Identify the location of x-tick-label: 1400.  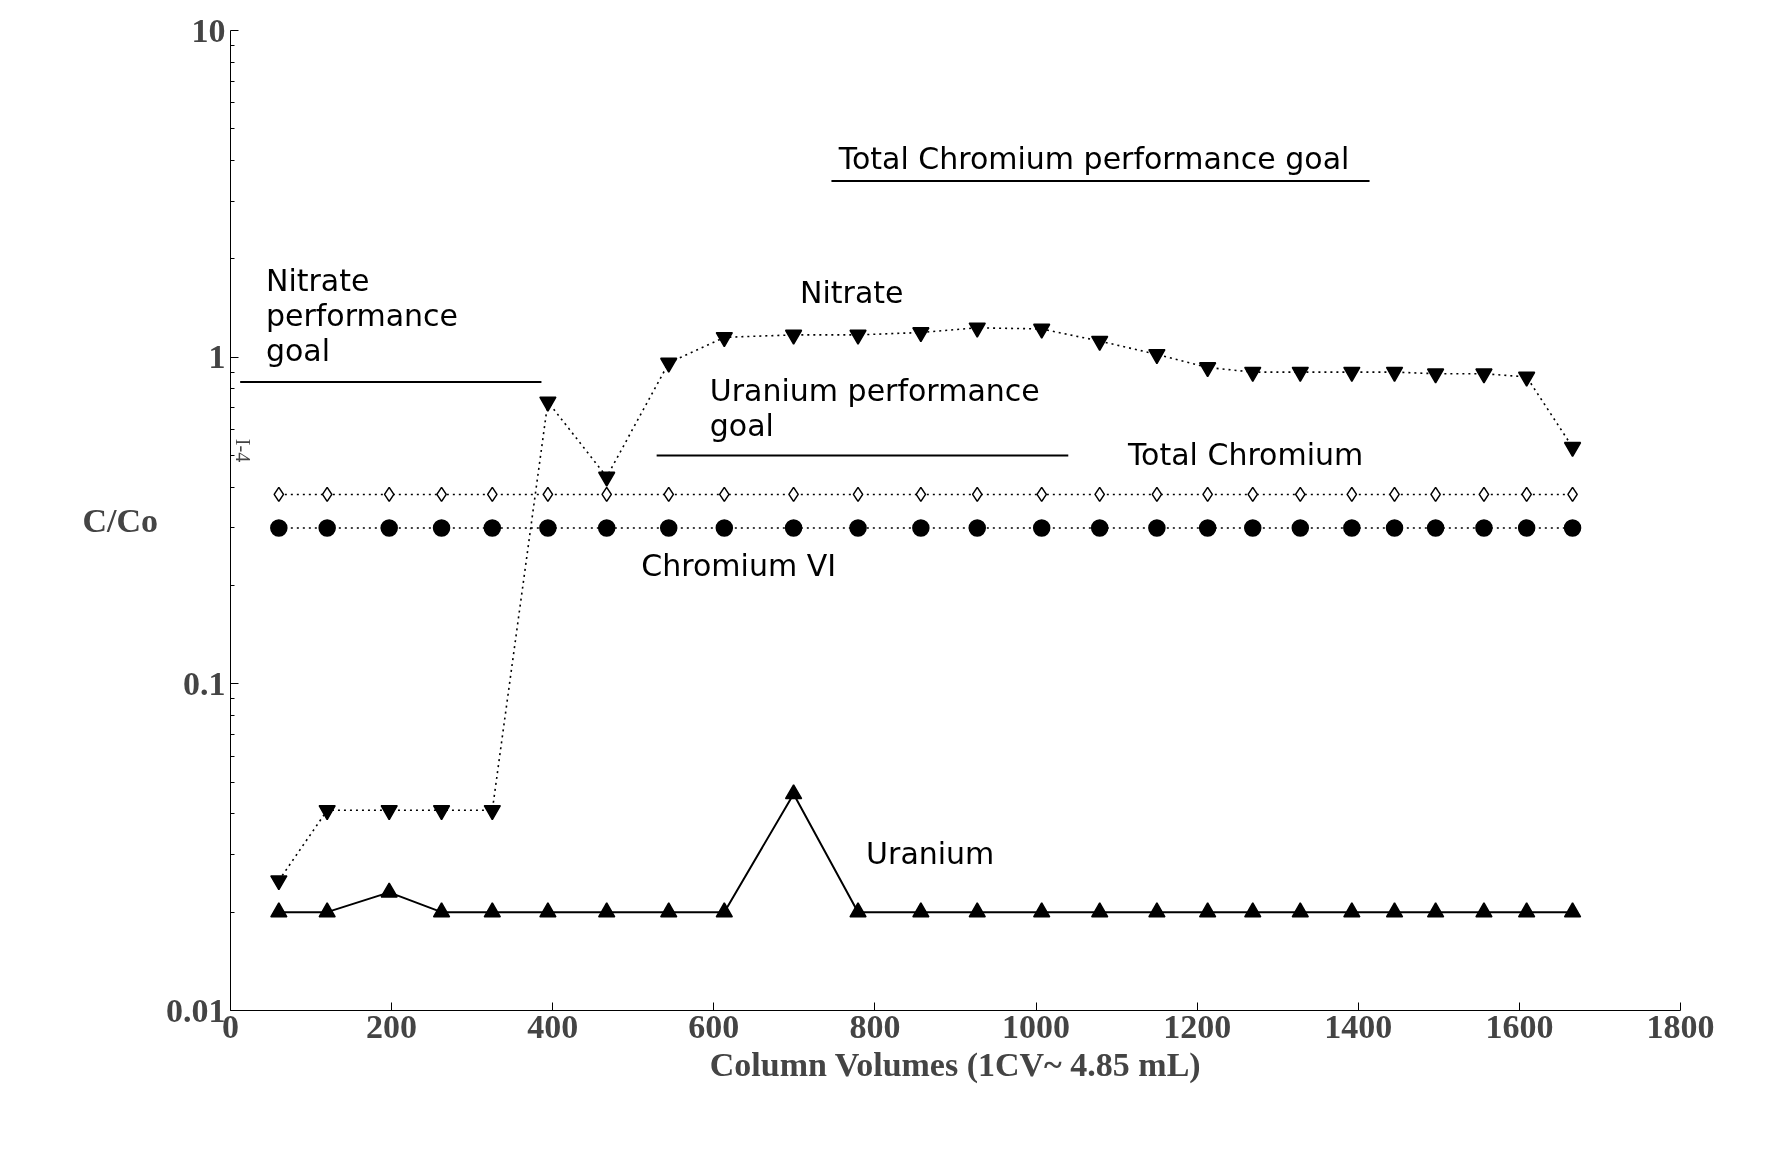
(1358, 1026).